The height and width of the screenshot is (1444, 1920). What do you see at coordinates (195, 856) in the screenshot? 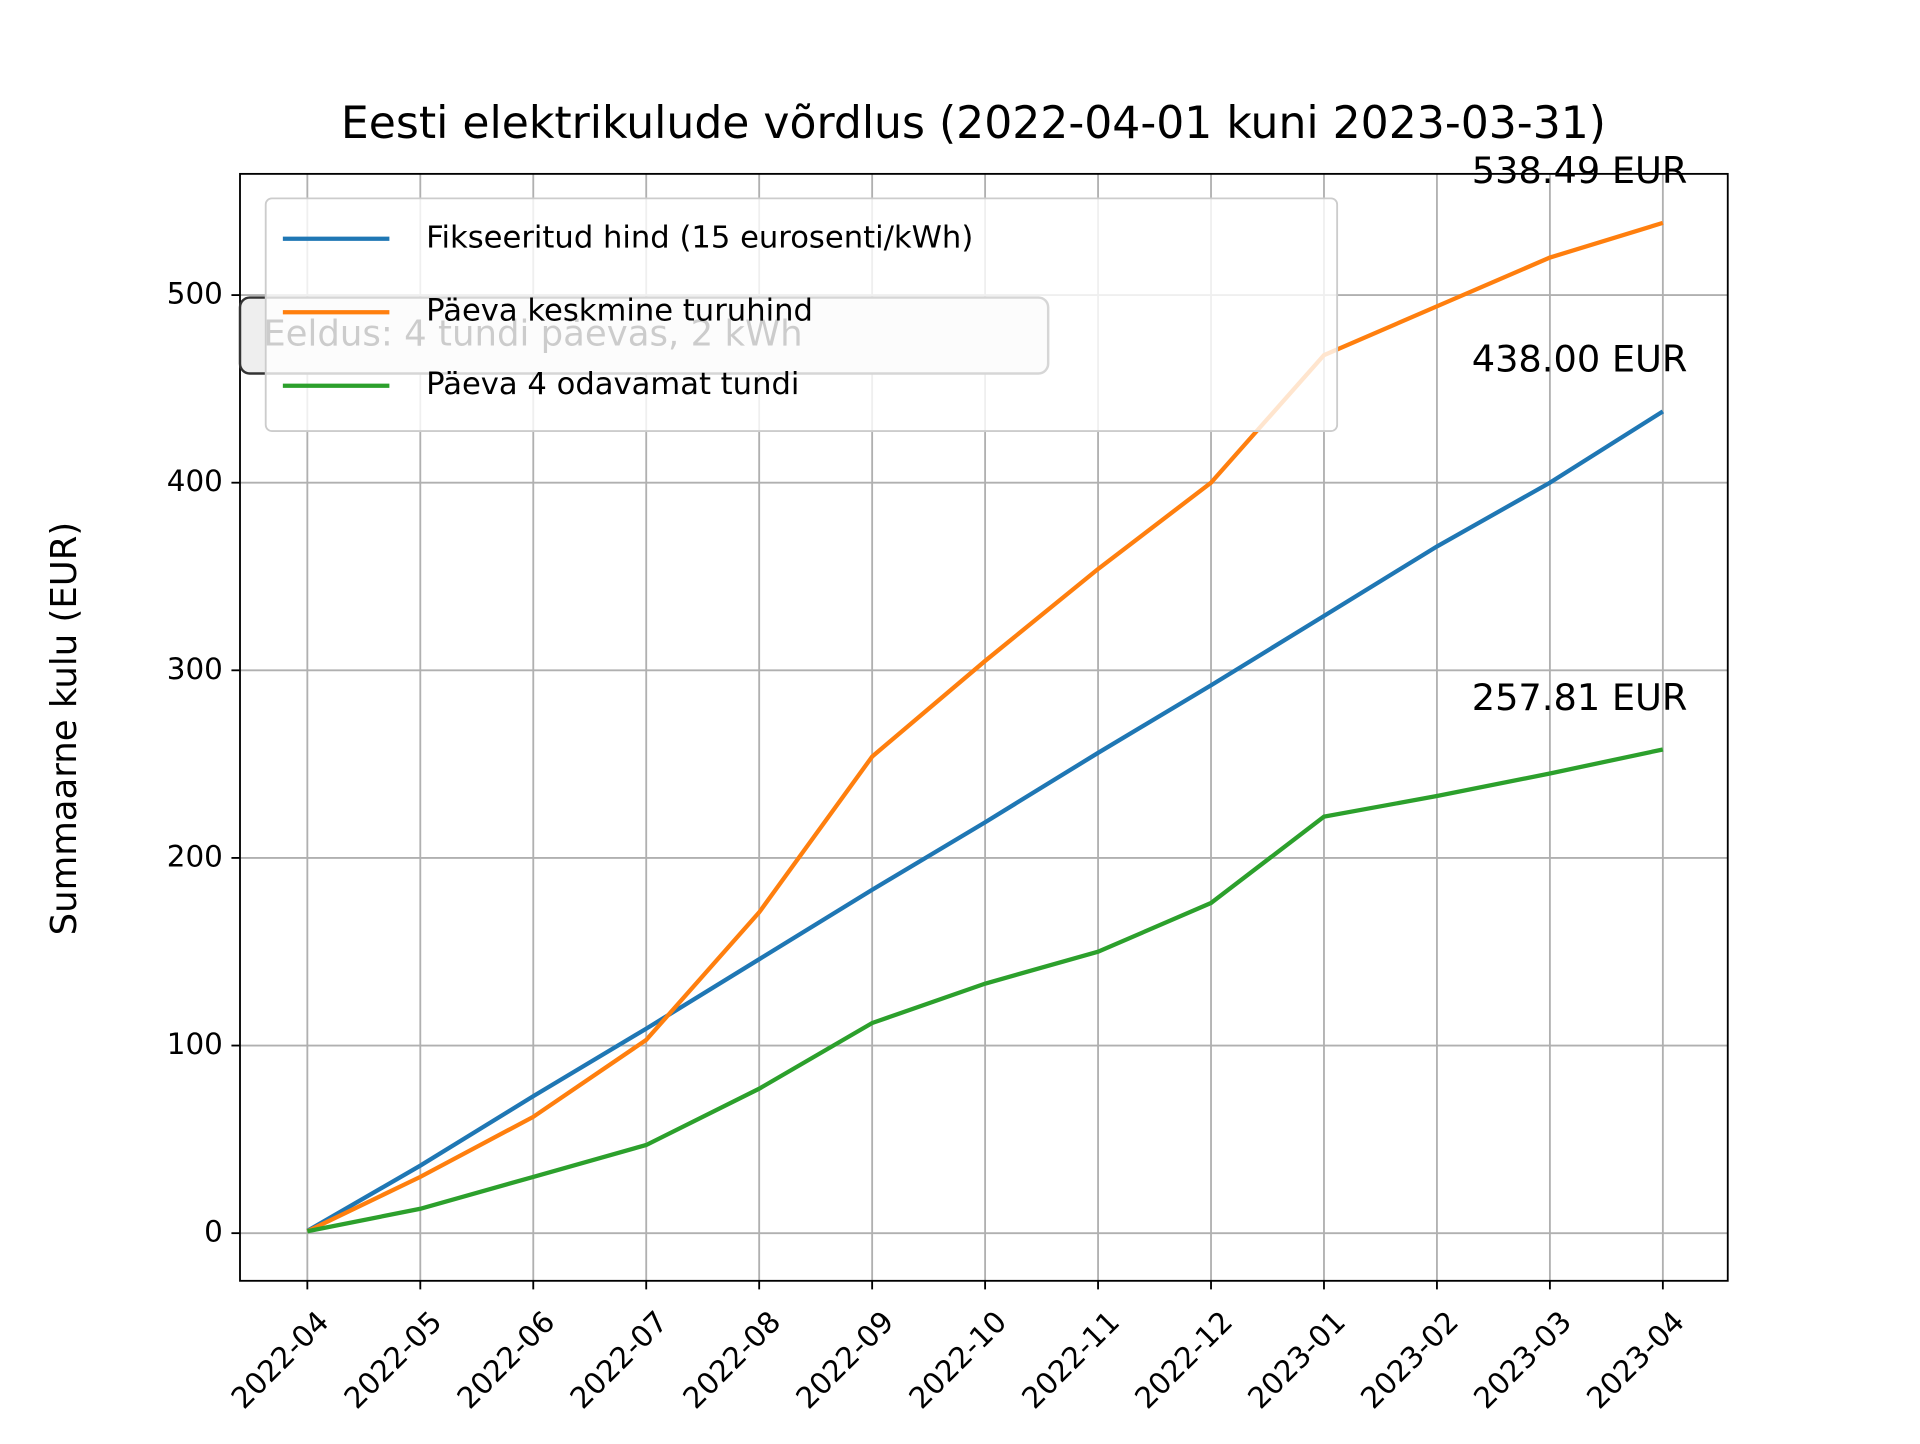
I see `y-tick-label: 200` at bounding box center [195, 856].